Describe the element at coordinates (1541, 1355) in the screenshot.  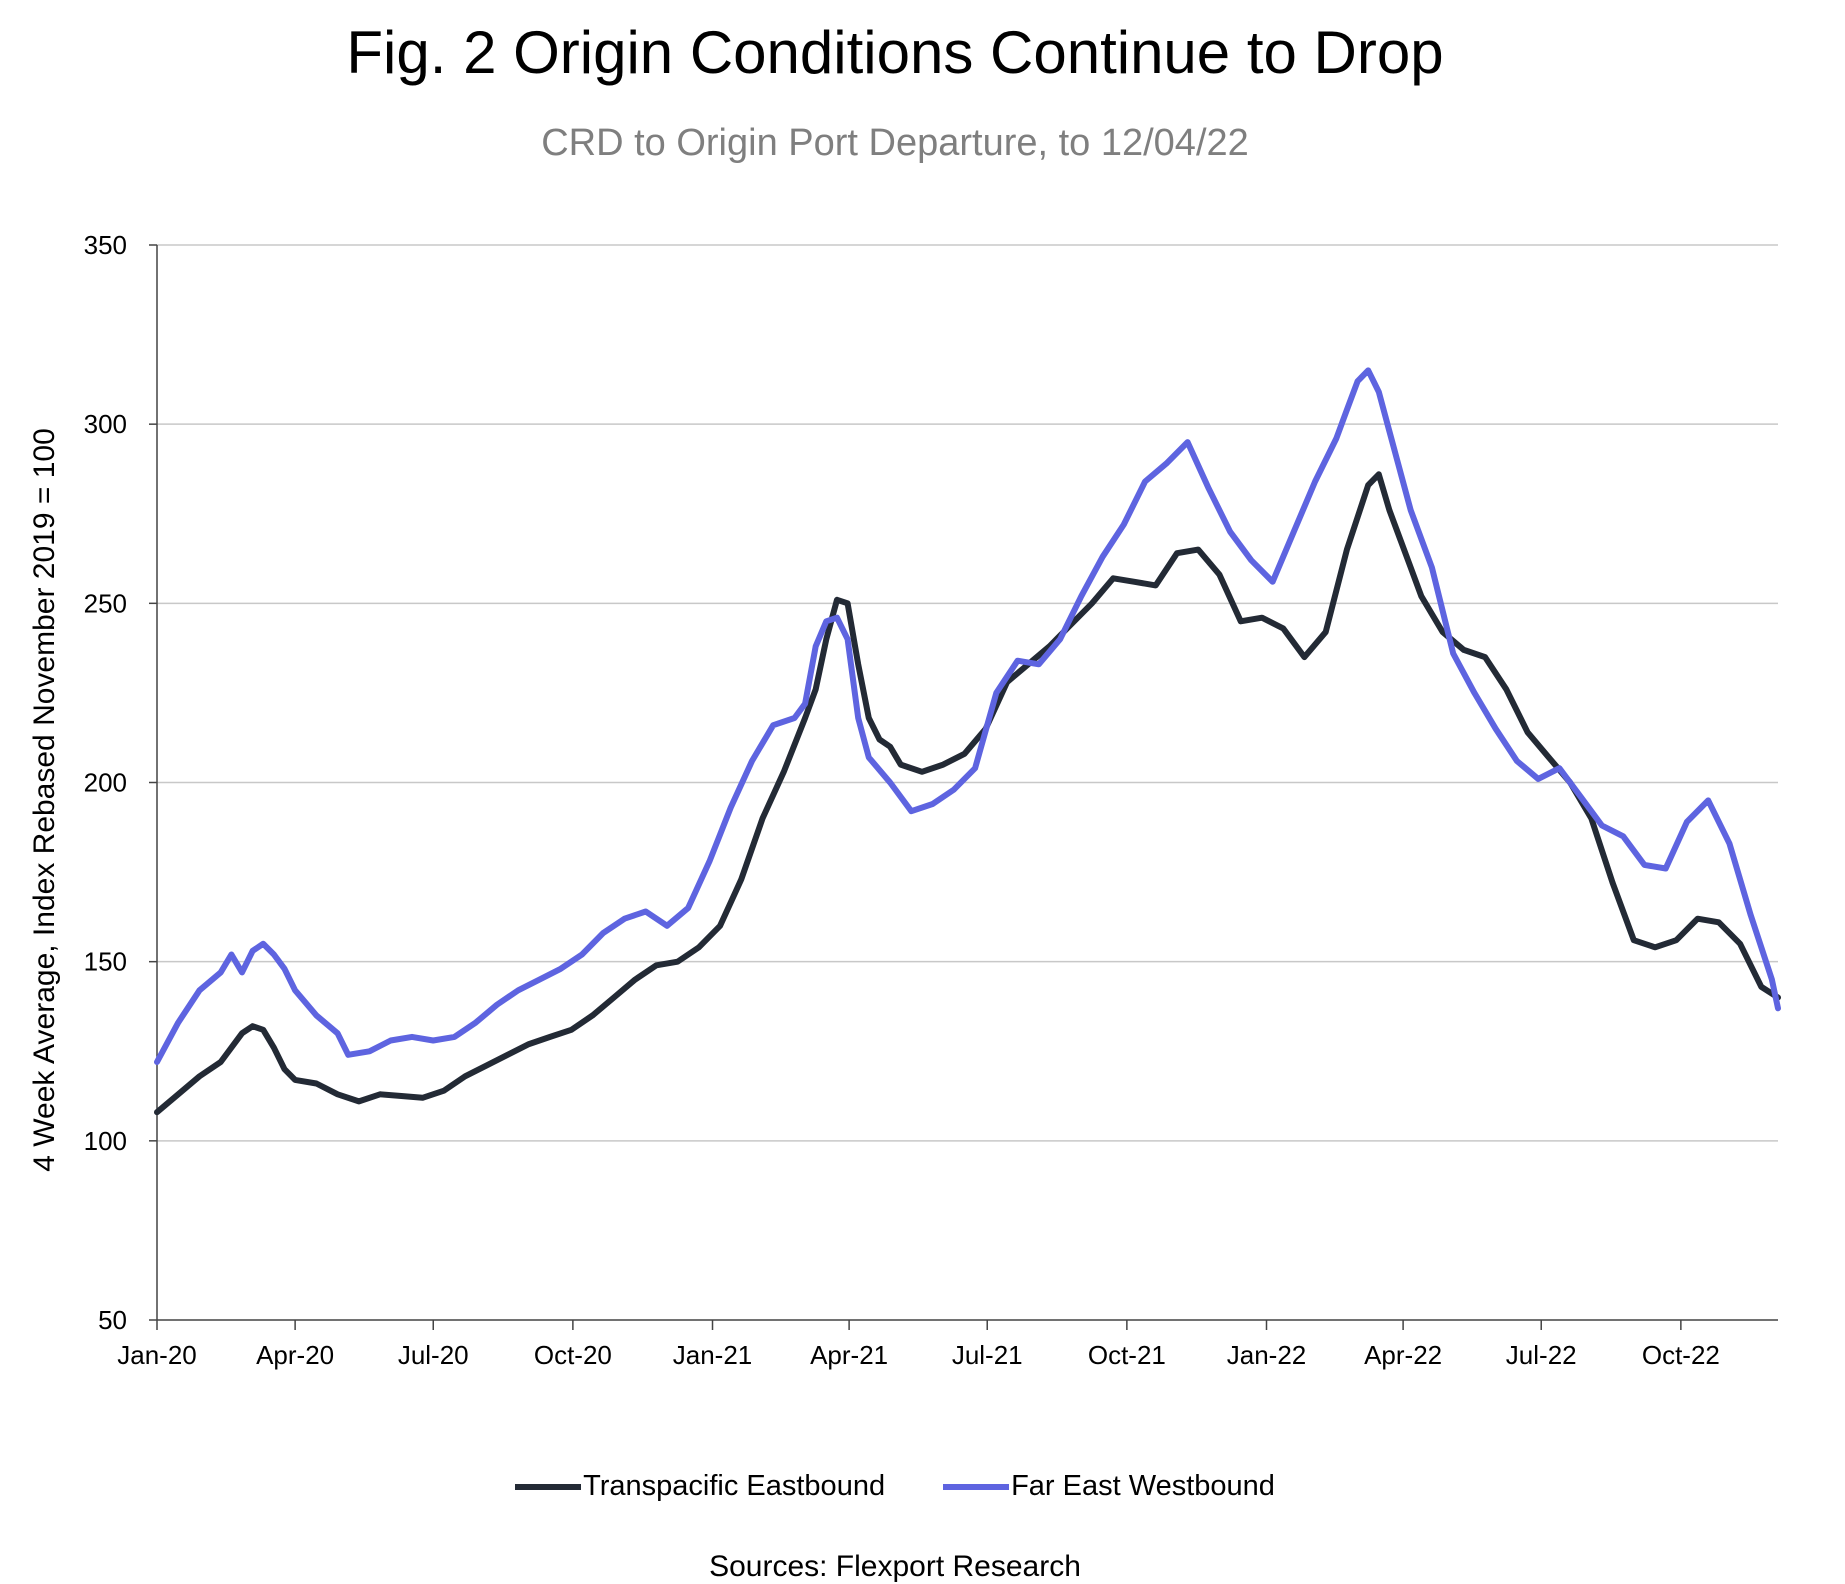
I see `x-tick-label: Jul-22` at that location.